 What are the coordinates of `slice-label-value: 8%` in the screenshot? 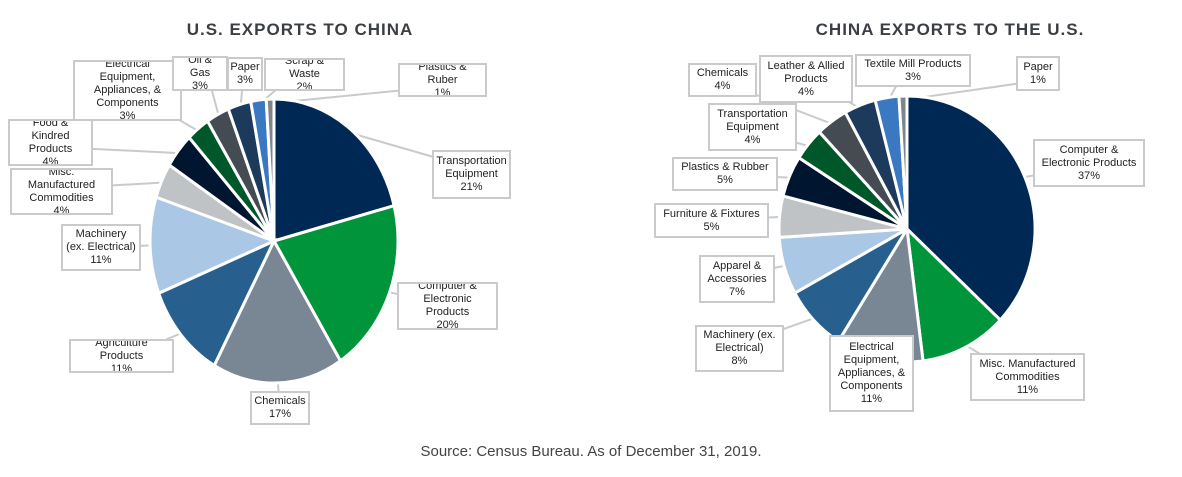 It's located at (739, 361).